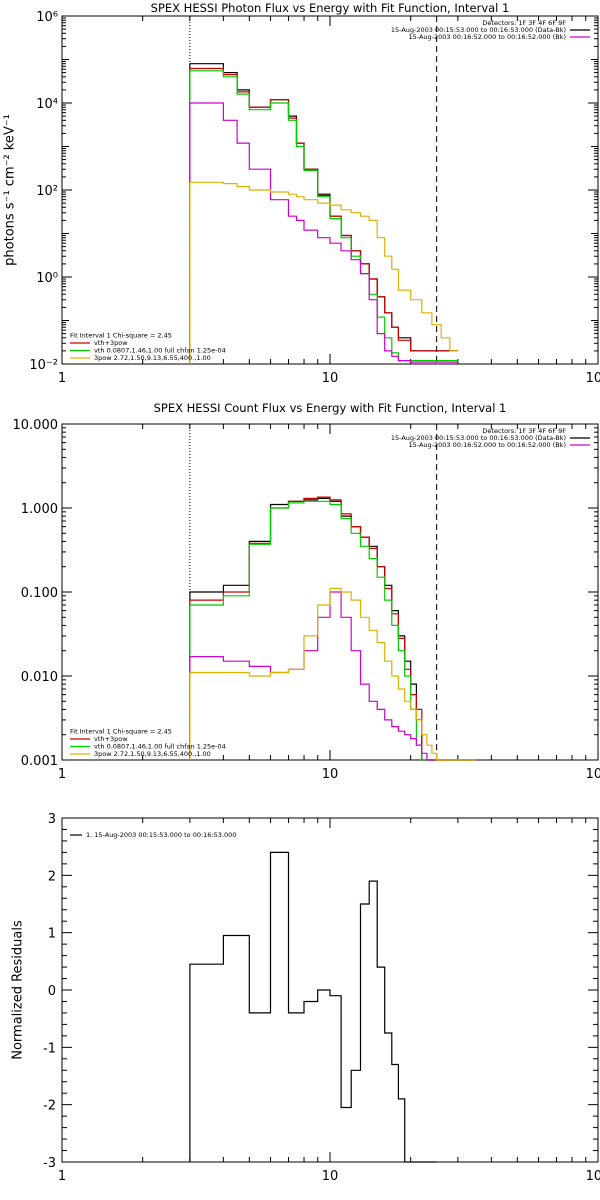 This screenshot has height=1200, width=600. I want to click on y-tick-label: 2, so click(52, 876).